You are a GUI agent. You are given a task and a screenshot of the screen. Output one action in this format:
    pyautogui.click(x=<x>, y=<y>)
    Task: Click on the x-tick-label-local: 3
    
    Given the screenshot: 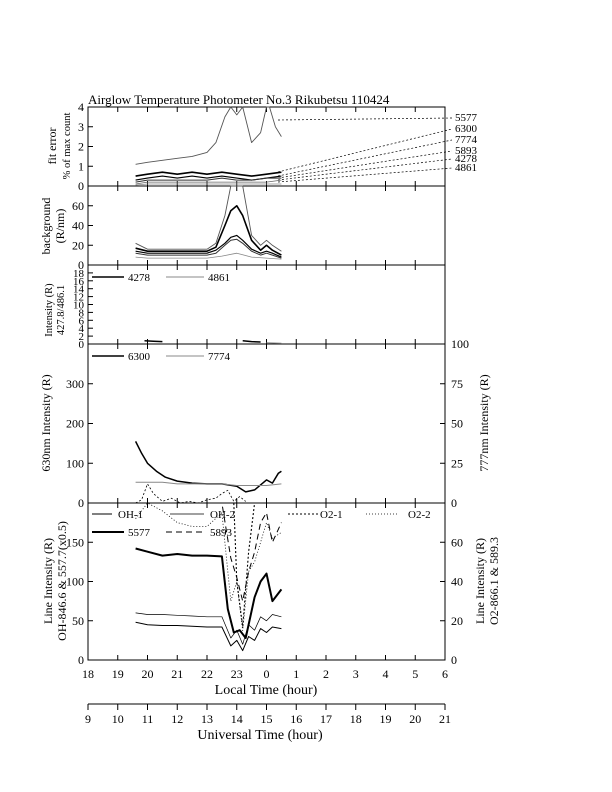 What is the action you would take?
    pyautogui.click(x=356, y=674)
    